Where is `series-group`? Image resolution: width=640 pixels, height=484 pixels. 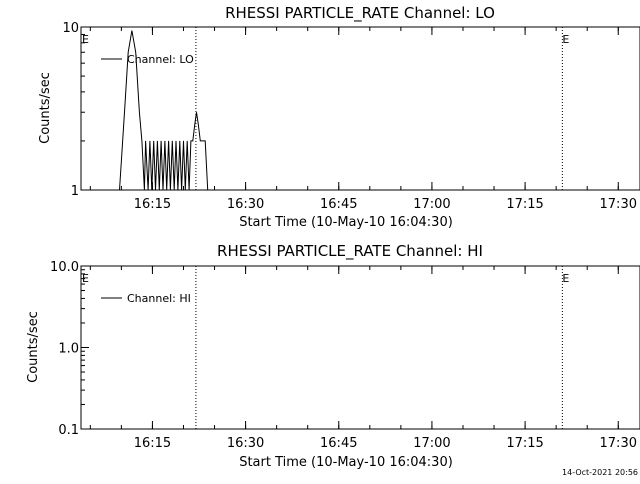
series-group is located at coordinates (180, 110).